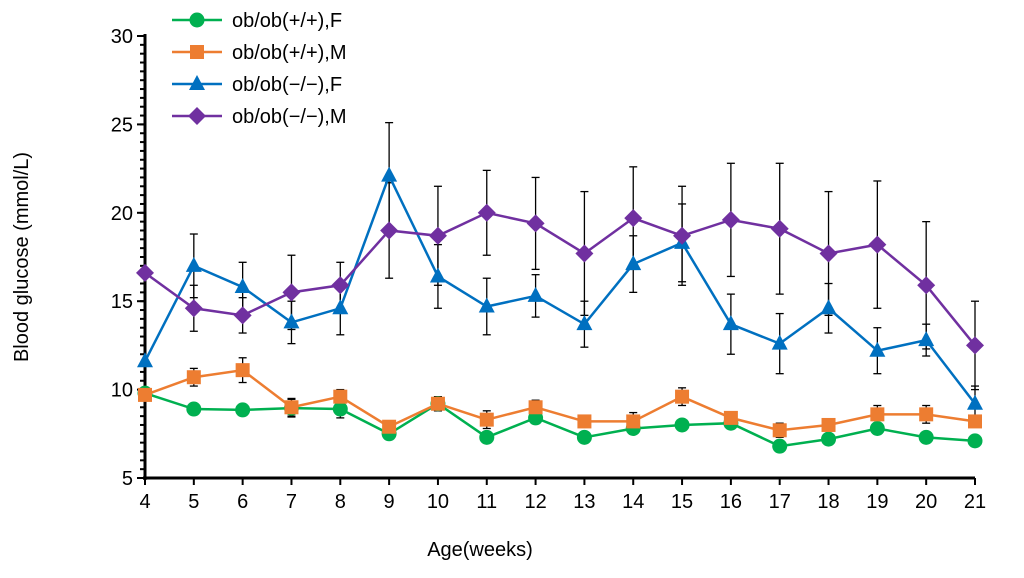 Image resolution: width=1024 pixels, height=578 pixels. I want to click on x-tick-label: 13, so click(584, 502).